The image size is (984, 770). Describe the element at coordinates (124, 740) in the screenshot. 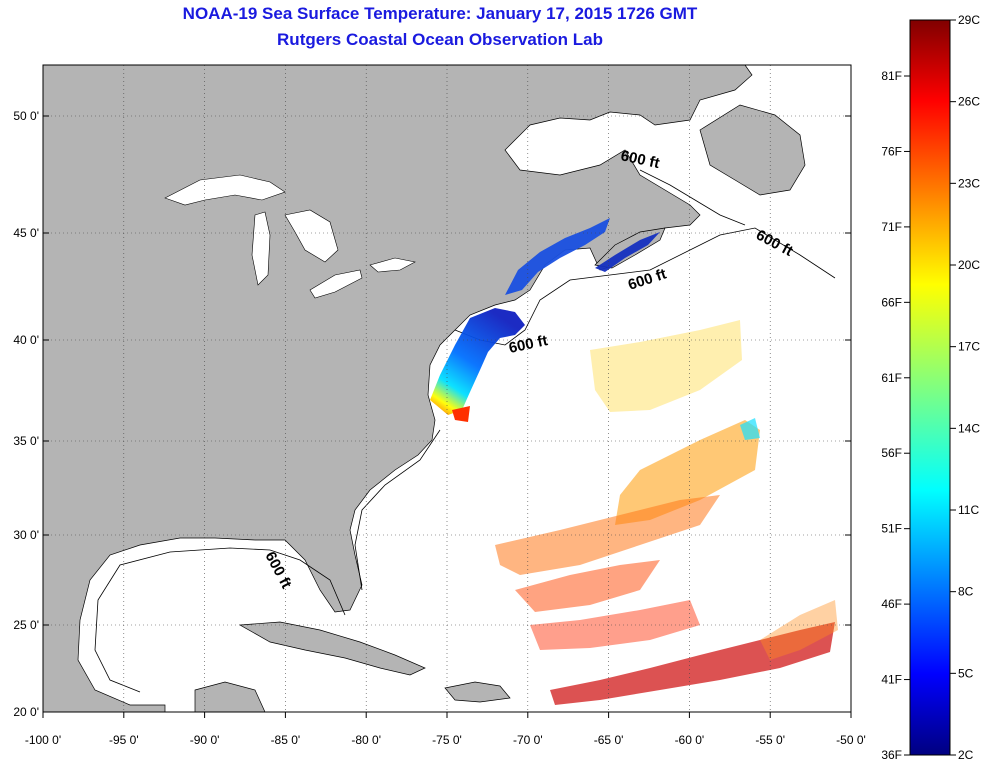

I see `longitude-tick-label: -95 0'` at that location.